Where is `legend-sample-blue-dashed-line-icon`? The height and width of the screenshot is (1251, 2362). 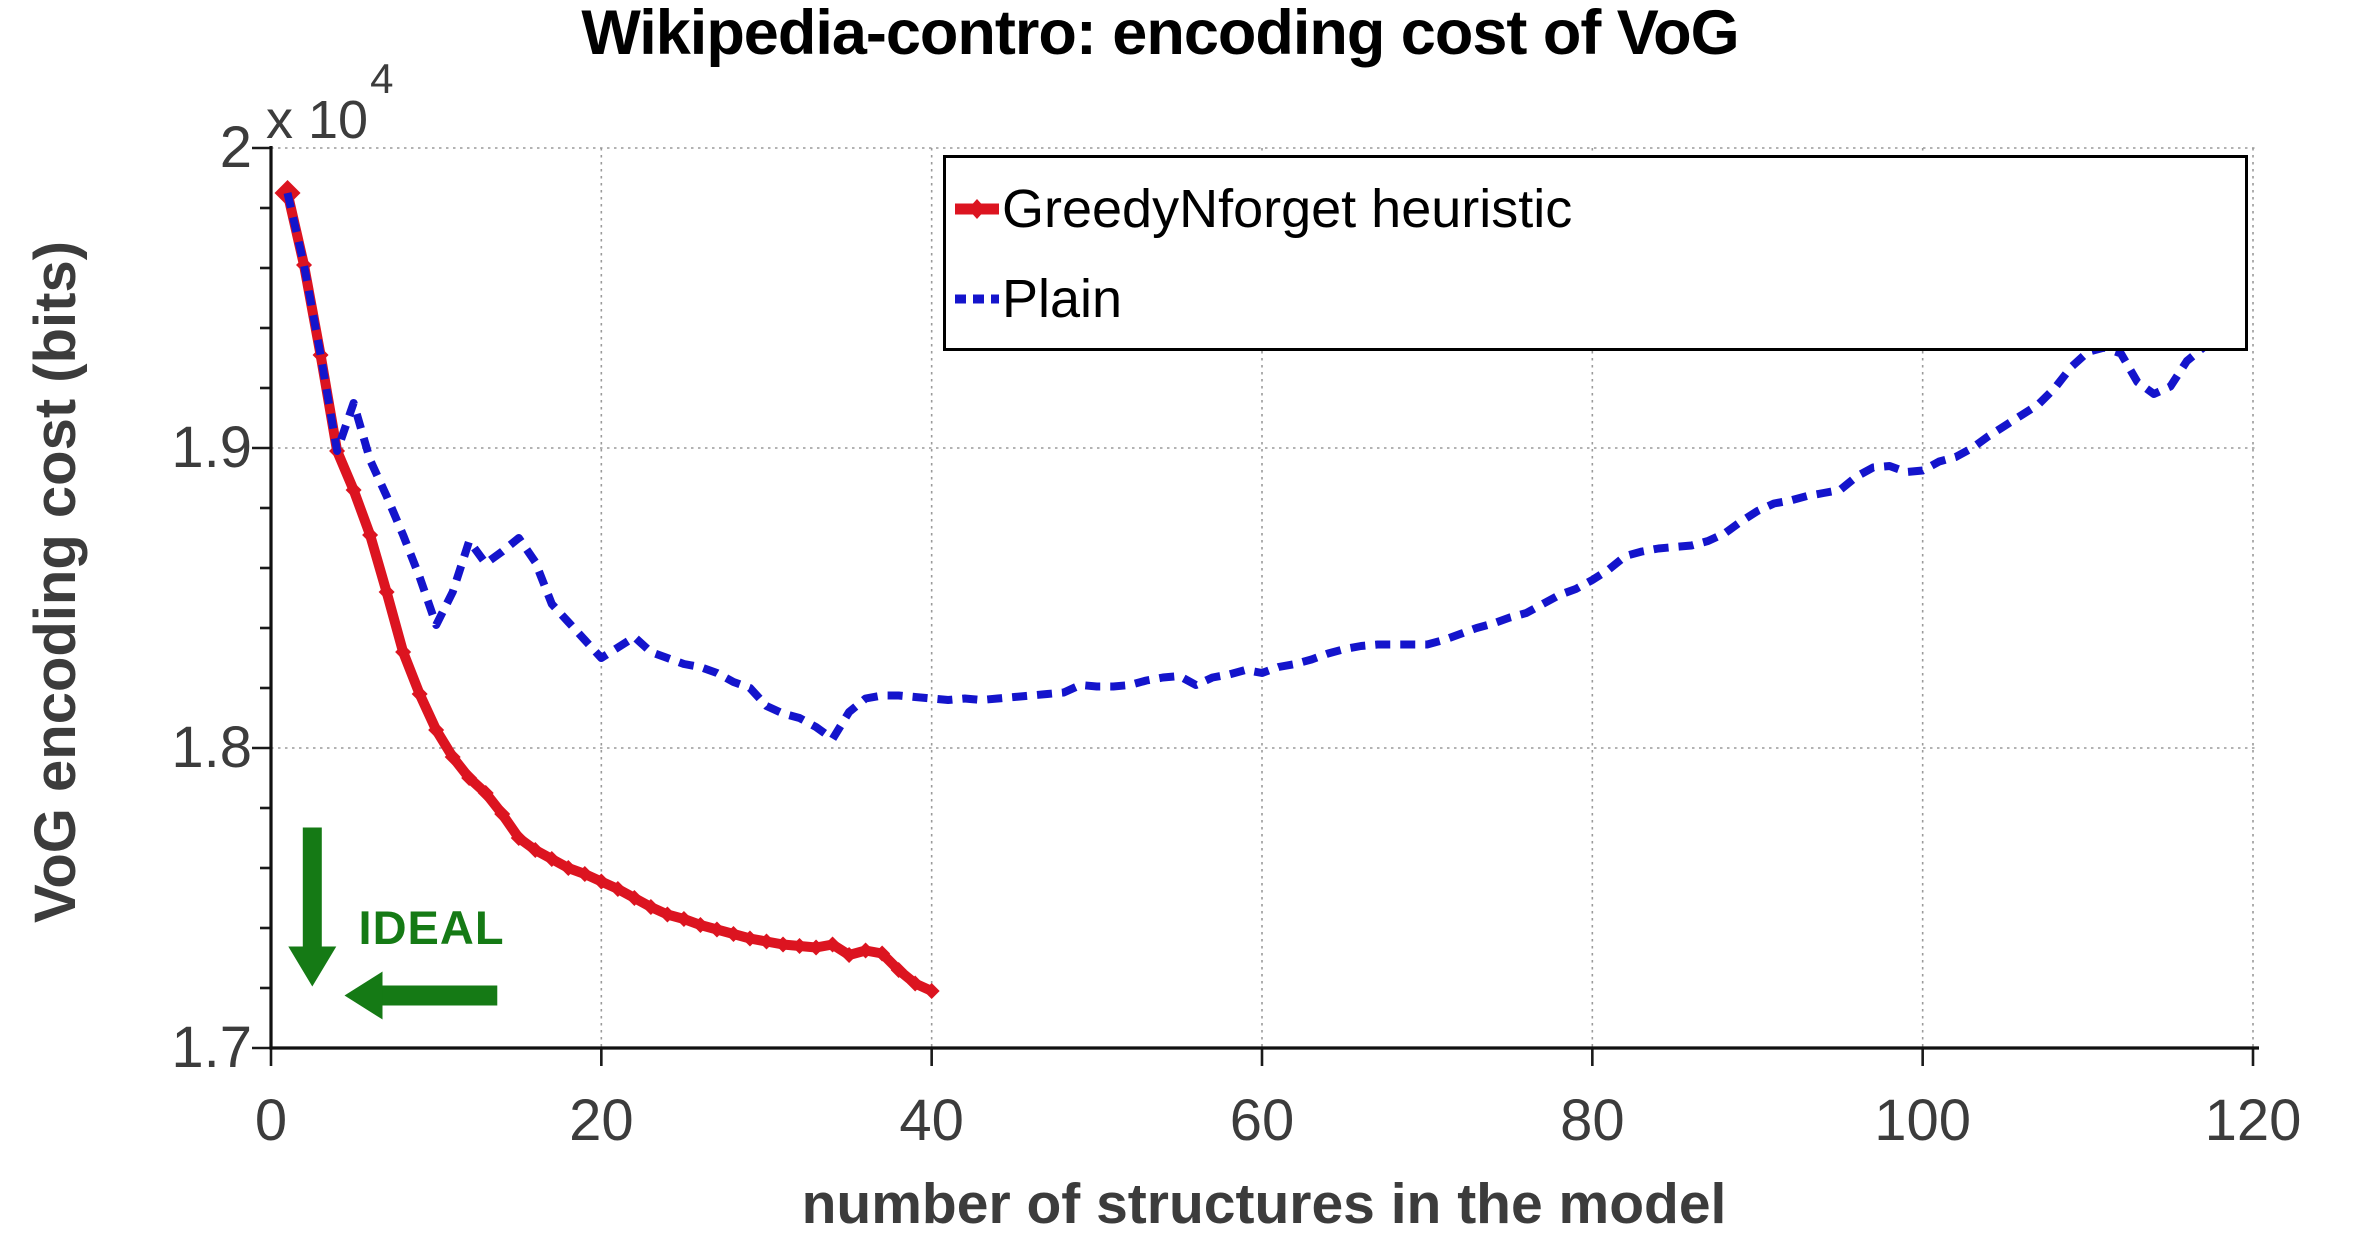 legend-sample-blue-dashed-line-icon is located at coordinates (978, 299).